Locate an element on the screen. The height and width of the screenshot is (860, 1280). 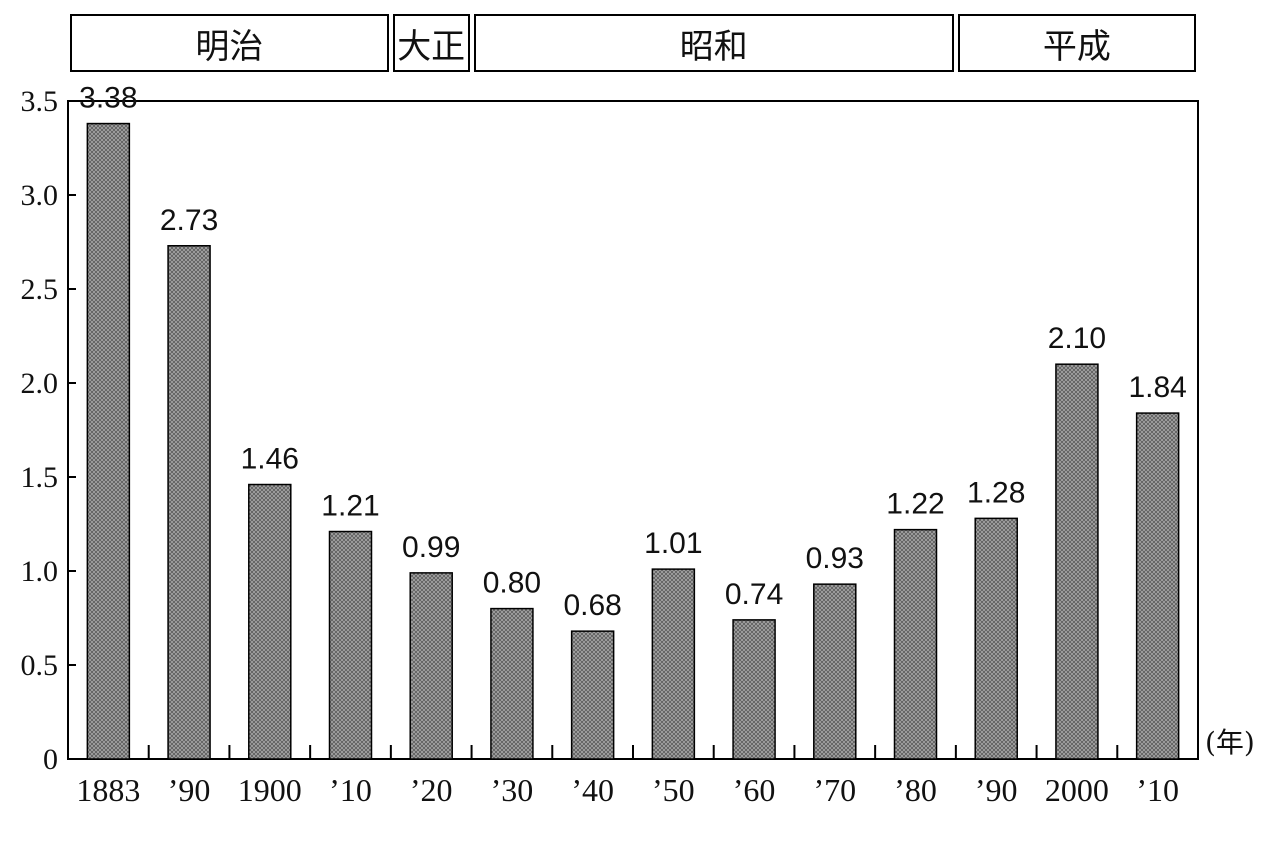
x-tick-label: ’70 is located at coordinates (834, 790).